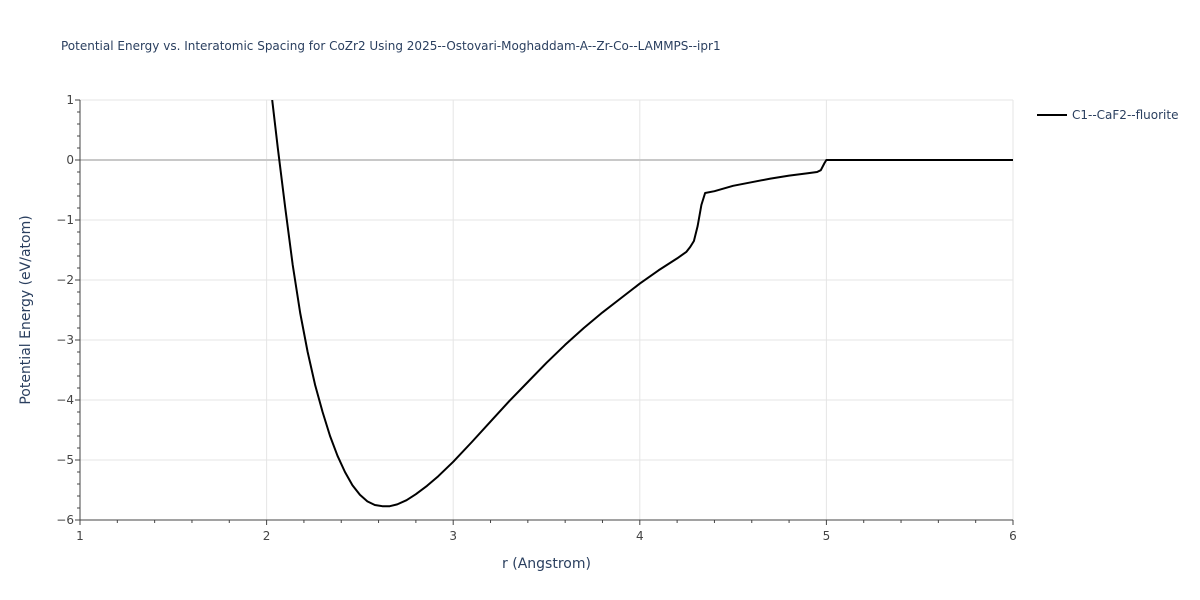  What do you see at coordinates (65, 310) in the screenshot?
I see `y-axis-ticks: 1 0 −1 −2 −3 −4 −5 −6` at bounding box center [65, 310].